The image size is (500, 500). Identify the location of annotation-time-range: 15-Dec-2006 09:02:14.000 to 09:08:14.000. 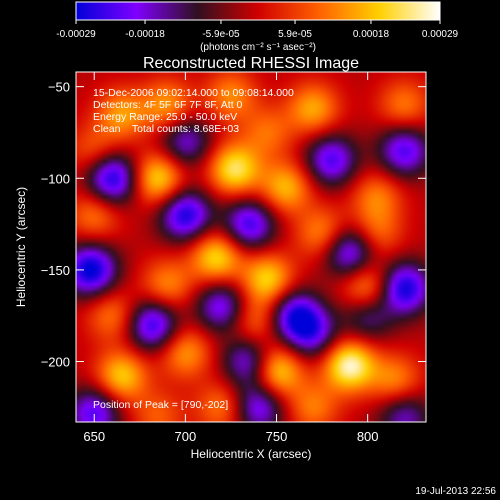
(193, 93).